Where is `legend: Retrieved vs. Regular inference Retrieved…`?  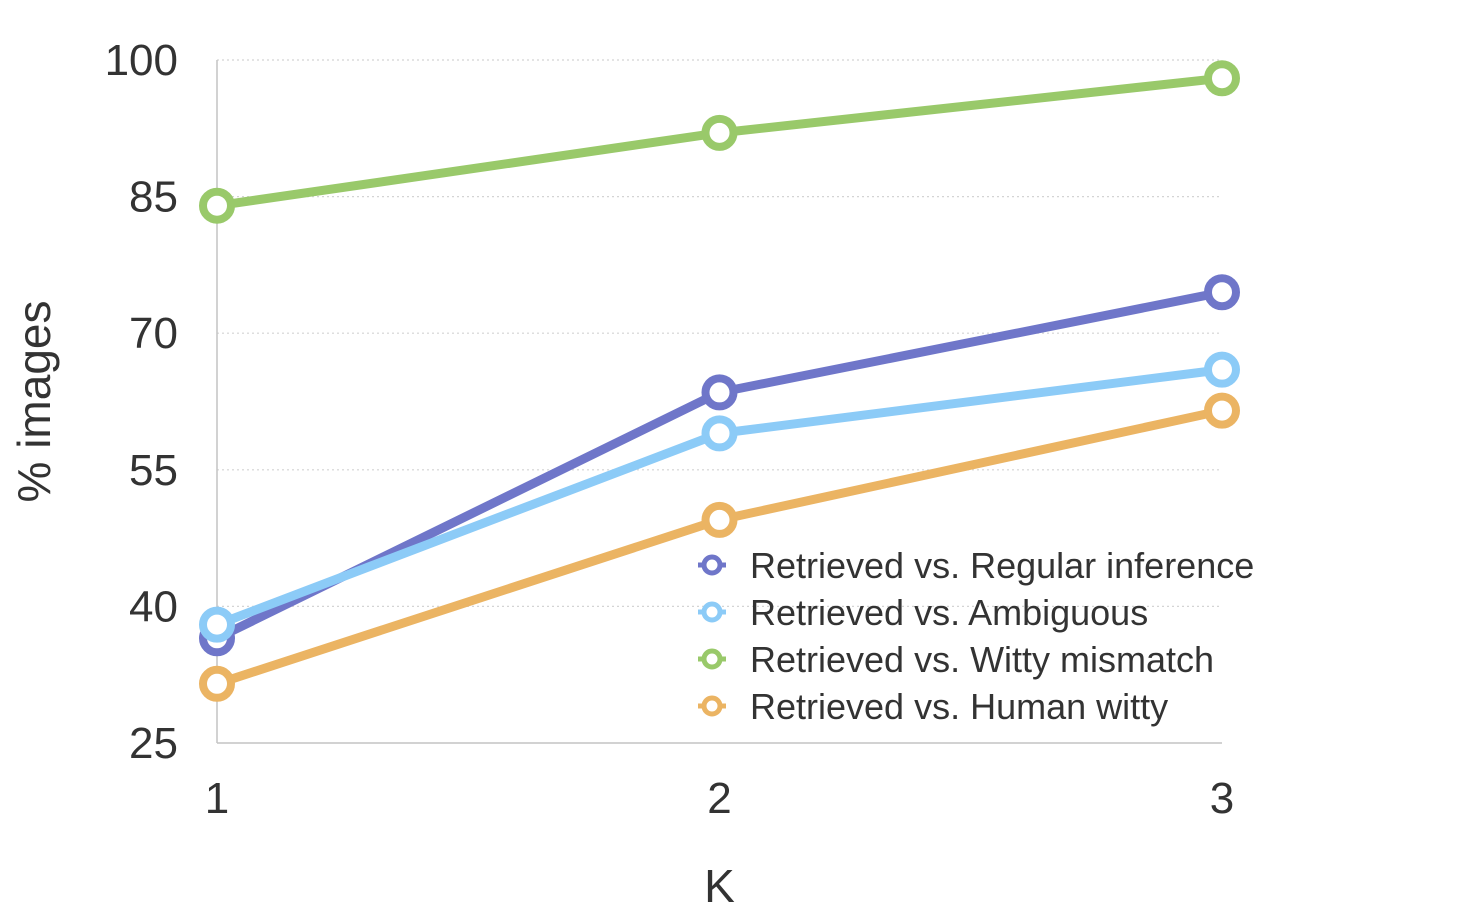
legend: Retrieved vs. Regular inference Retrieved… is located at coordinates (976, 636).